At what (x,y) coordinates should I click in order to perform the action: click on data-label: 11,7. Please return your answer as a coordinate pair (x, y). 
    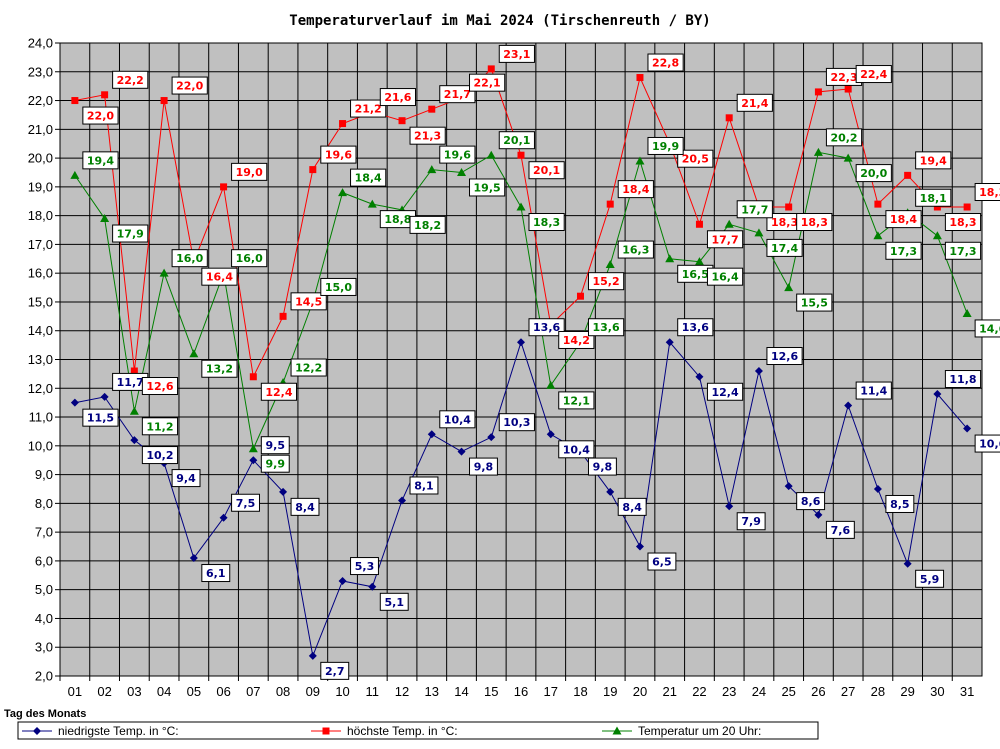
    Looking at the image, I should click on (130, 382).